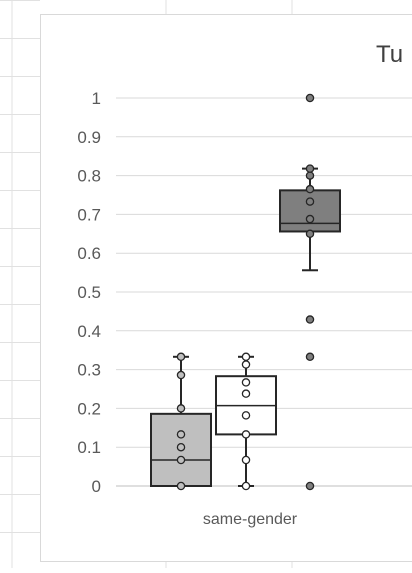 The image size is (412, 573). I want to click on y-tick-label: 0.6, so click(89, 253).